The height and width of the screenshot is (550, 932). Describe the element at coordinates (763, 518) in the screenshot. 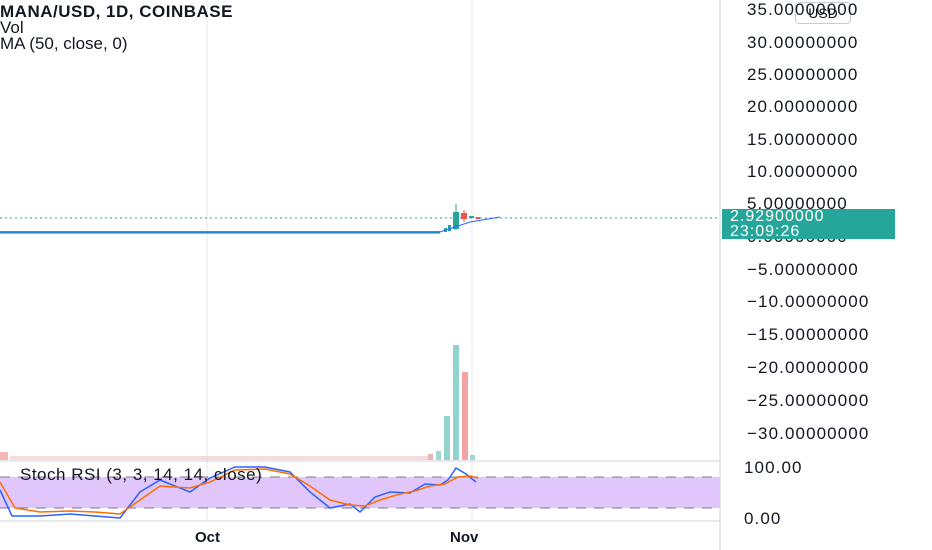

I see `stoch-axis-label: 0.00` at that location.